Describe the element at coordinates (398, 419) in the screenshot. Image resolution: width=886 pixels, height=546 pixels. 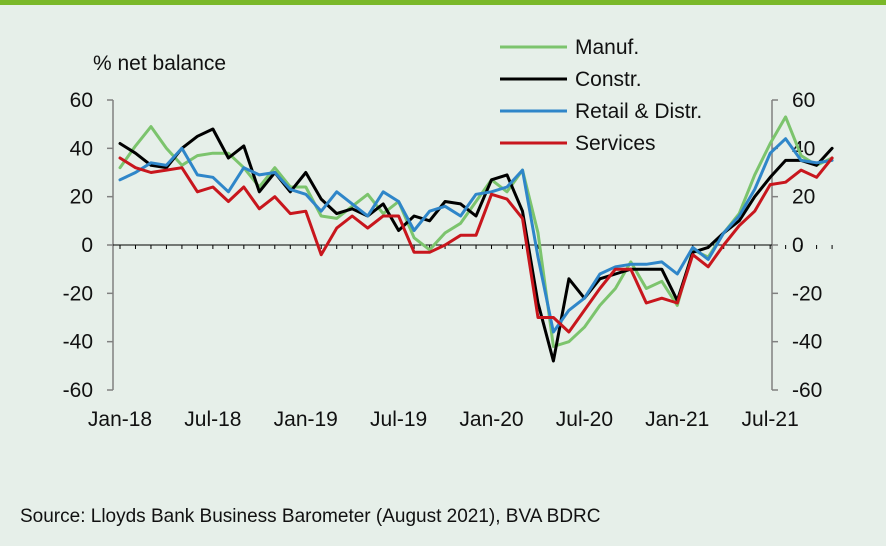
I see `x-tick-label: Jul-19` at that location.